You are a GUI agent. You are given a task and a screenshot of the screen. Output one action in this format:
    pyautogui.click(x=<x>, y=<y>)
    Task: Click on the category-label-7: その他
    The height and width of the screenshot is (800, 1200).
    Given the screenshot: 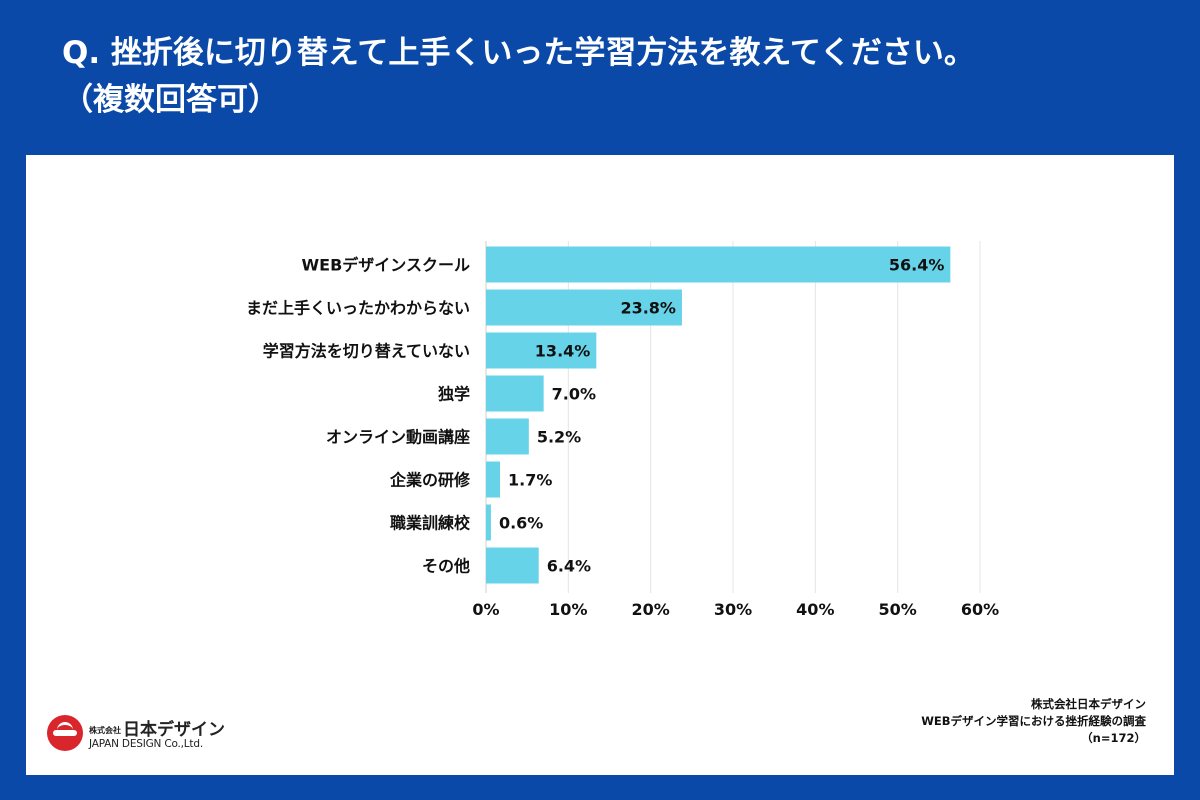 What is the action you would take?
    pyautogui.click(x=446, y=566)
    